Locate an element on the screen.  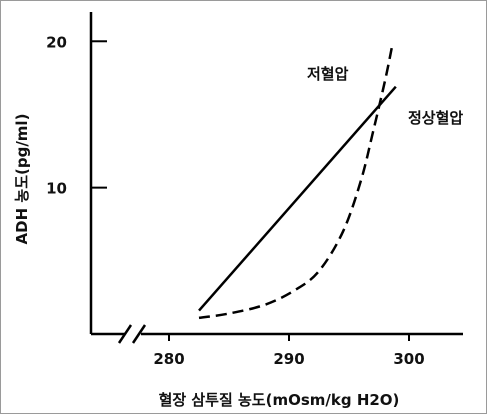
y-tick-label-10: 10 is located at coordinates (56, 189).